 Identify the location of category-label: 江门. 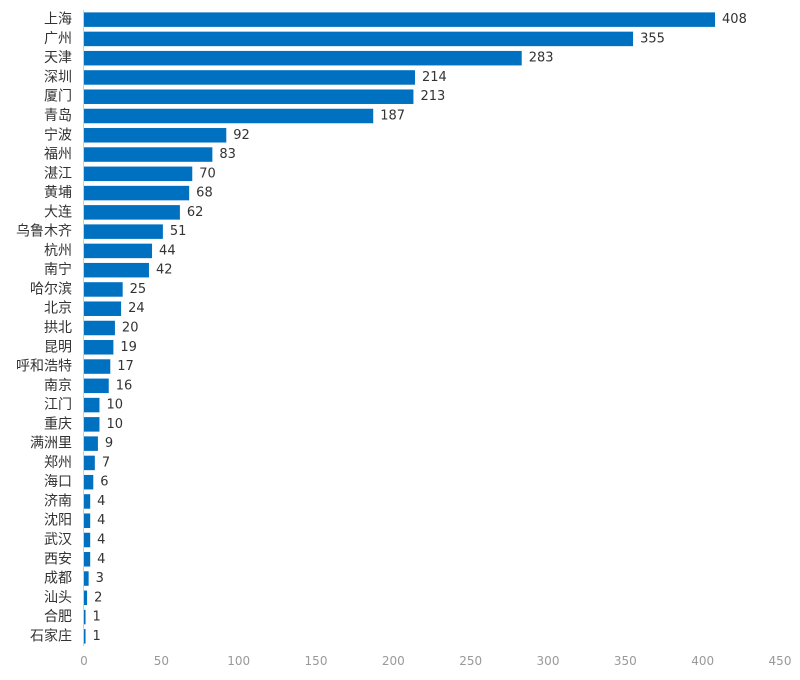
(58, 405).